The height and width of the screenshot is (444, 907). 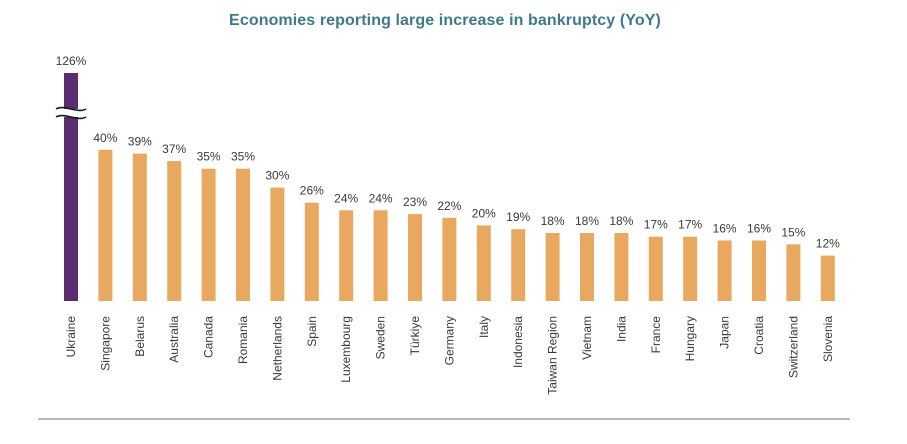 I want to click on value-label-canada: 35%, so click(x=209, y=157).